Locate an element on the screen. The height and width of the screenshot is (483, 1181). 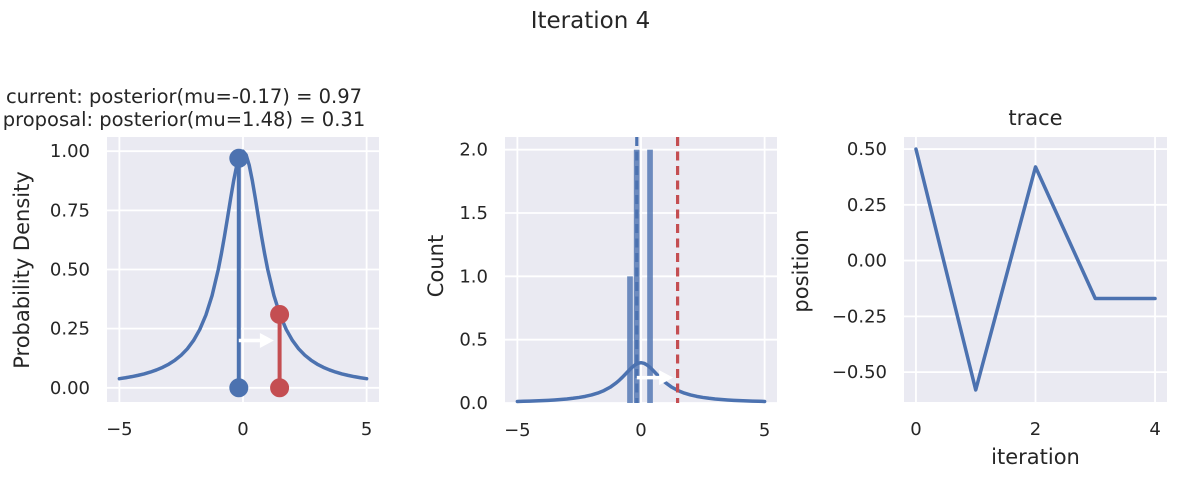
y-tick-label: 0.0 is located at coordinates (473, 403).